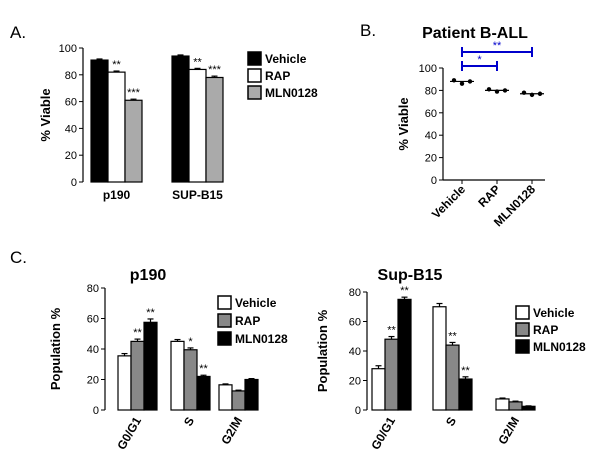 Image resolution: width=600 pixels, height=470 pixels. I want to click on significance-label: *, so click(190, 342).